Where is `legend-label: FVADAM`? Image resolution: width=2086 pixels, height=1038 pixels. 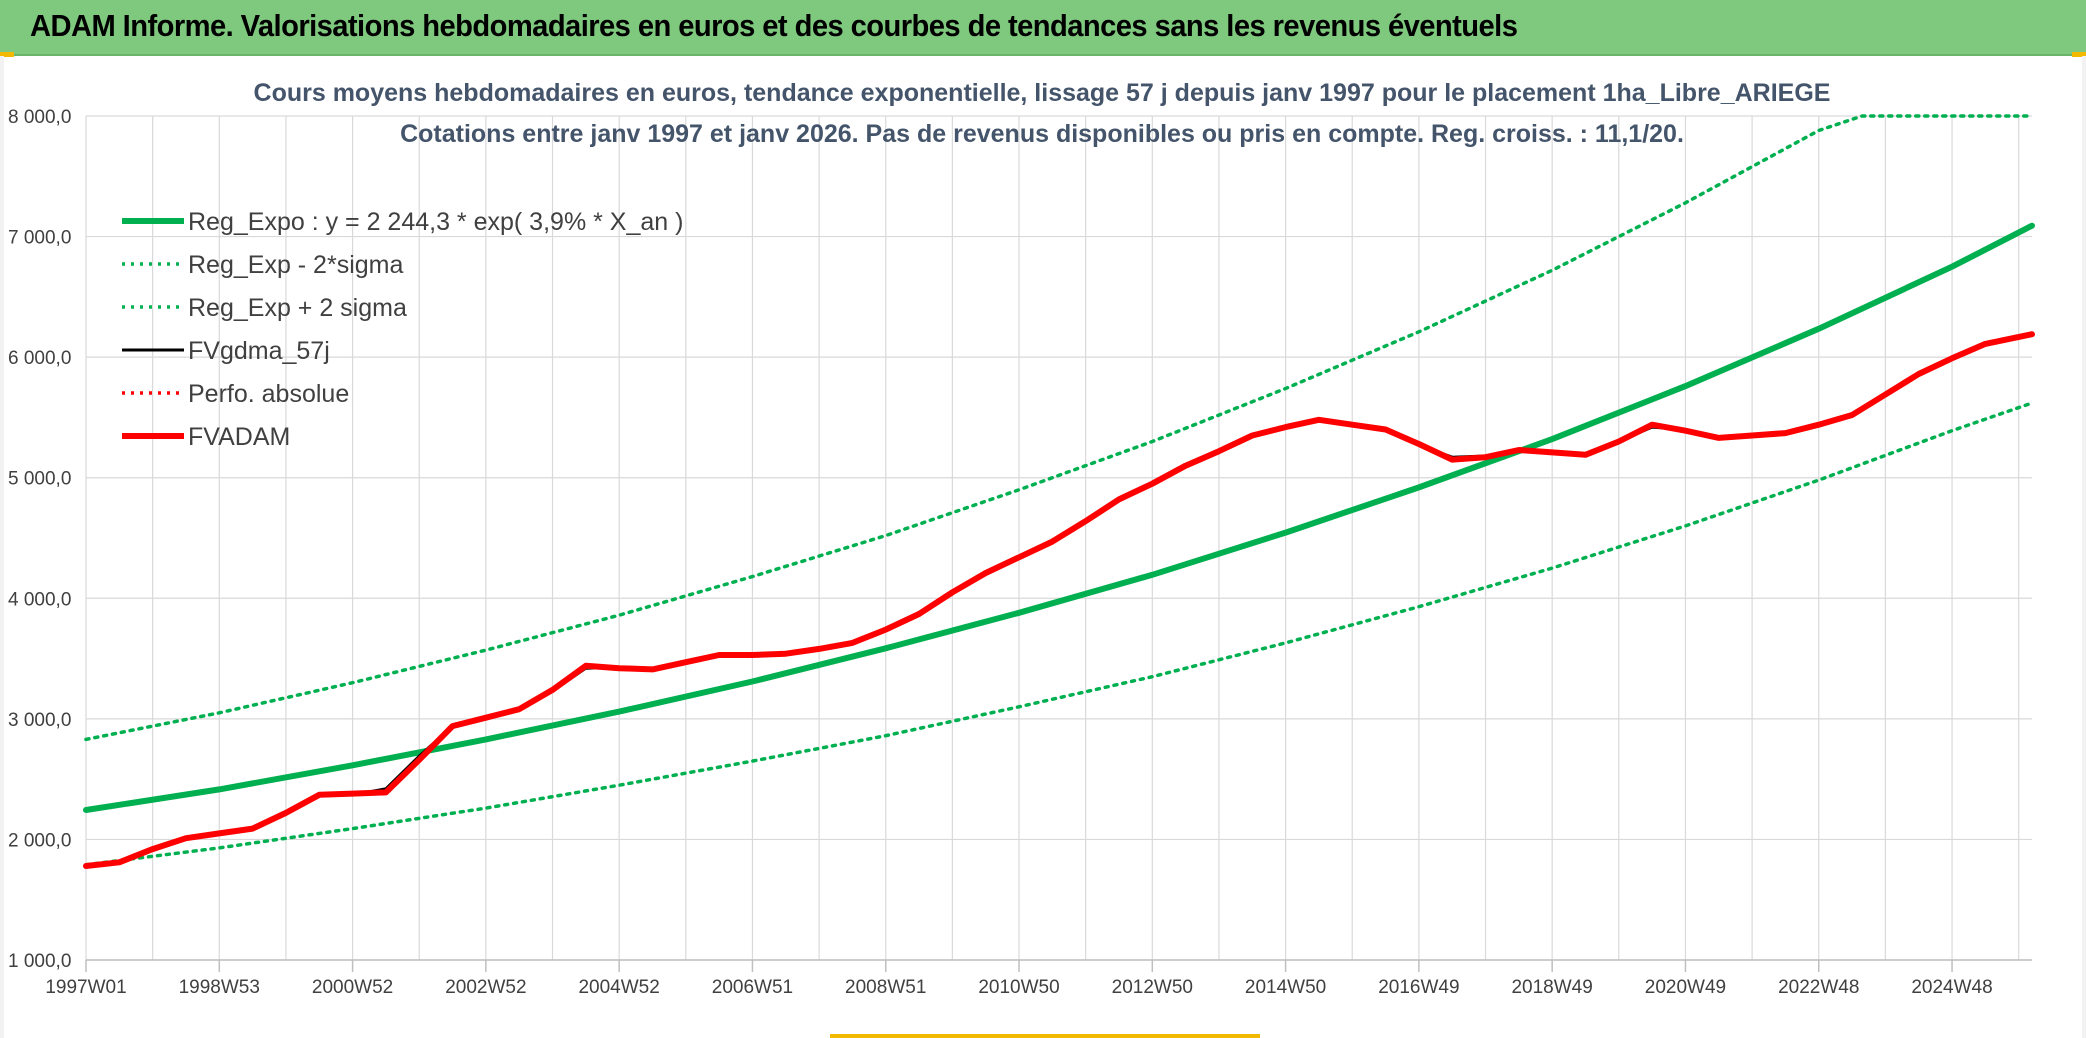
legend-label: FVADAM is located at coordinates (239, 437).